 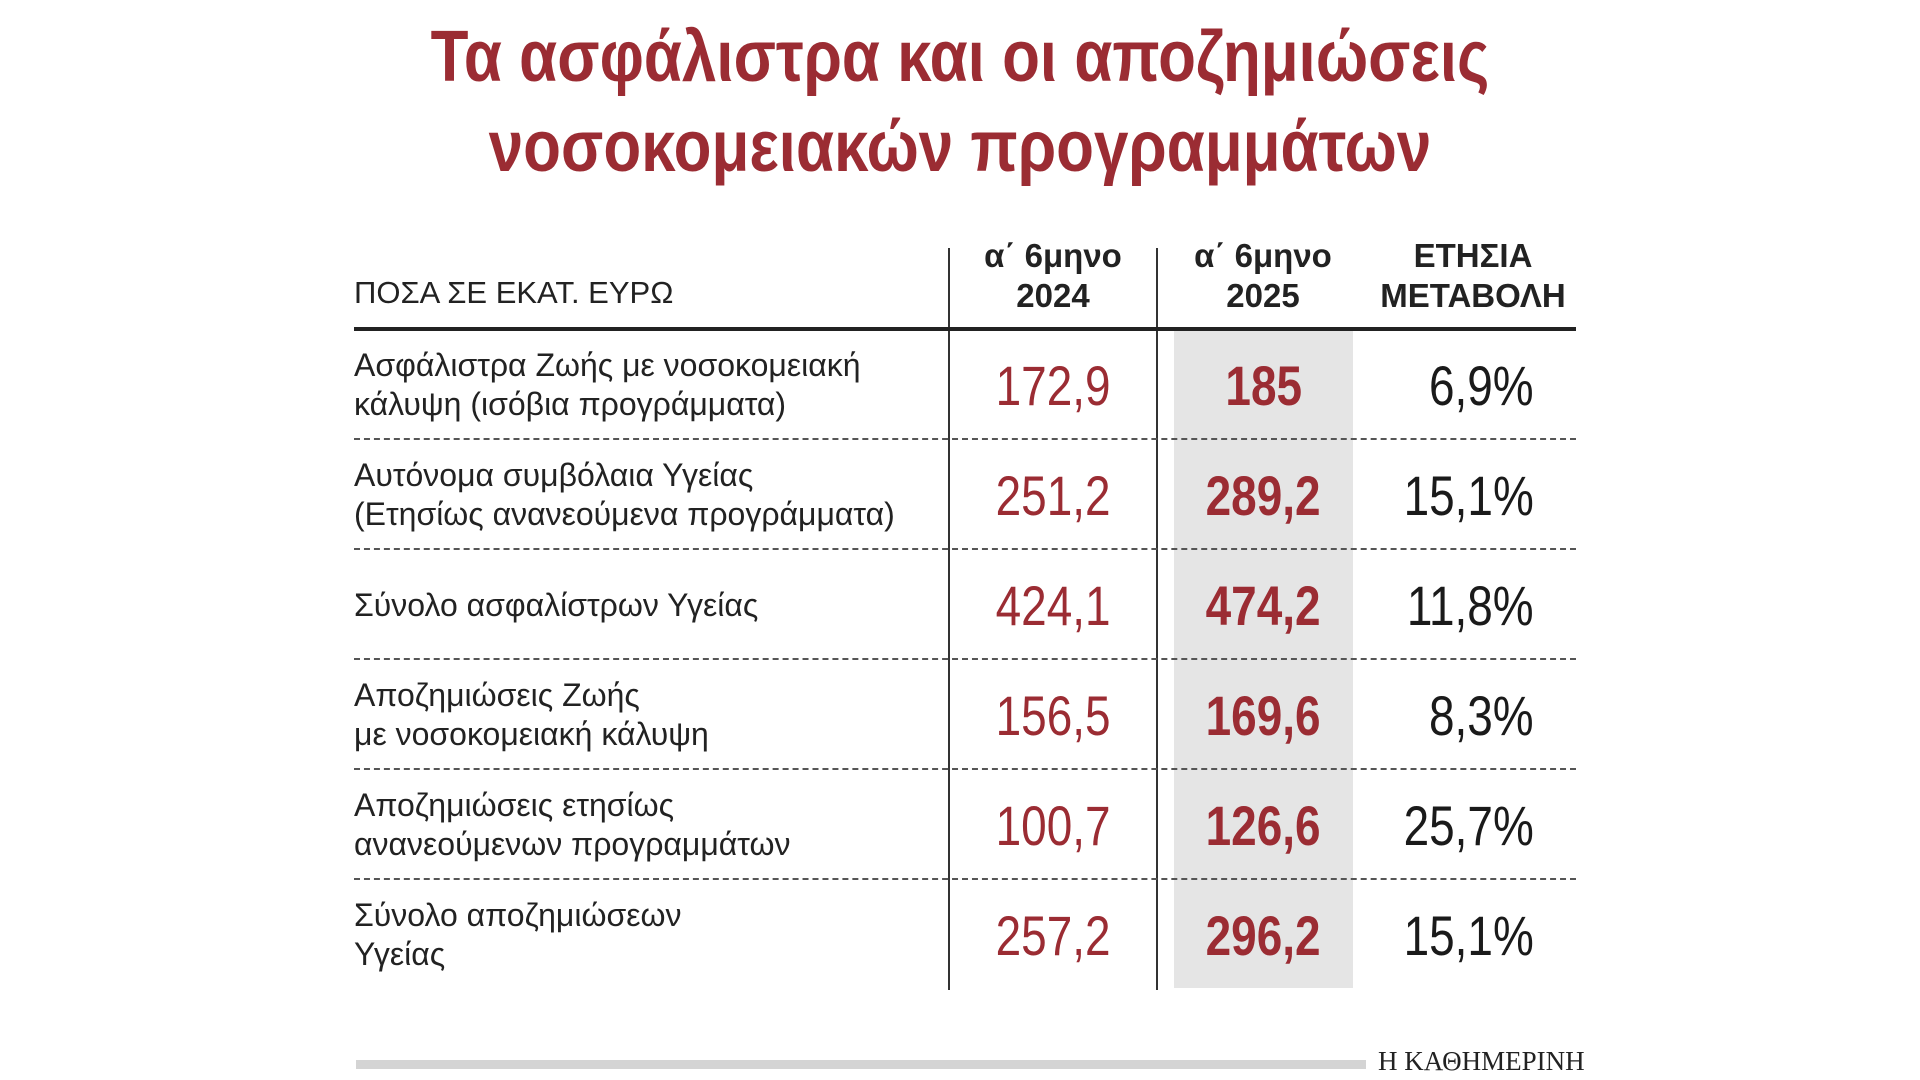 I want to click on value-2025: 289,2, so click(x=1263, y=495).